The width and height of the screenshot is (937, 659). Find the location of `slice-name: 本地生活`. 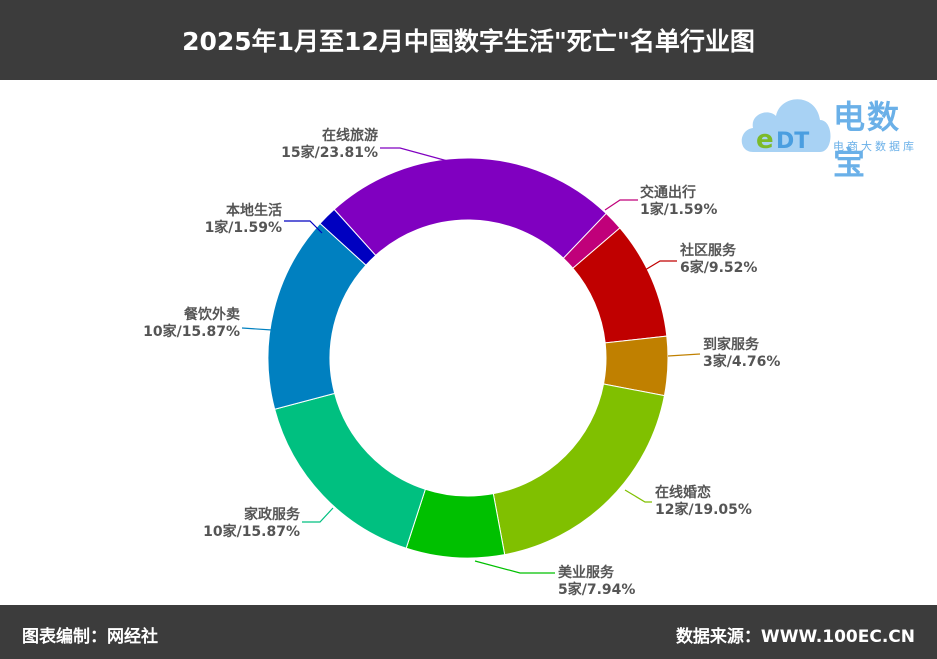

slice-name: 本地生活 is located at coordinates (254, 211).